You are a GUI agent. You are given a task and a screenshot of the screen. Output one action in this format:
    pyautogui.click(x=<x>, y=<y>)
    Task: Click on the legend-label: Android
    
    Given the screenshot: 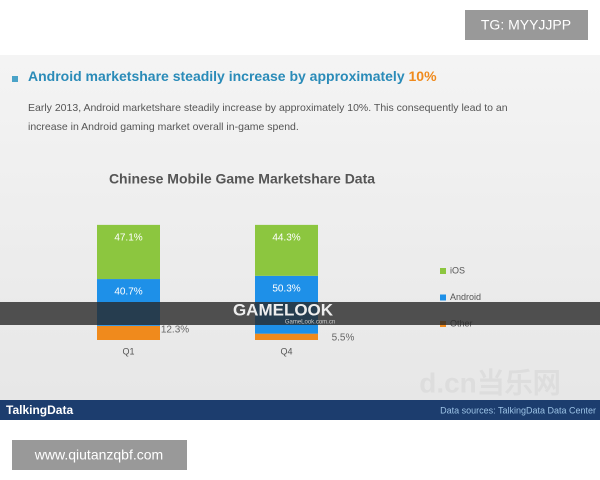 What is the action you would take?
    pyautogui.click(x=465, y=297)
    